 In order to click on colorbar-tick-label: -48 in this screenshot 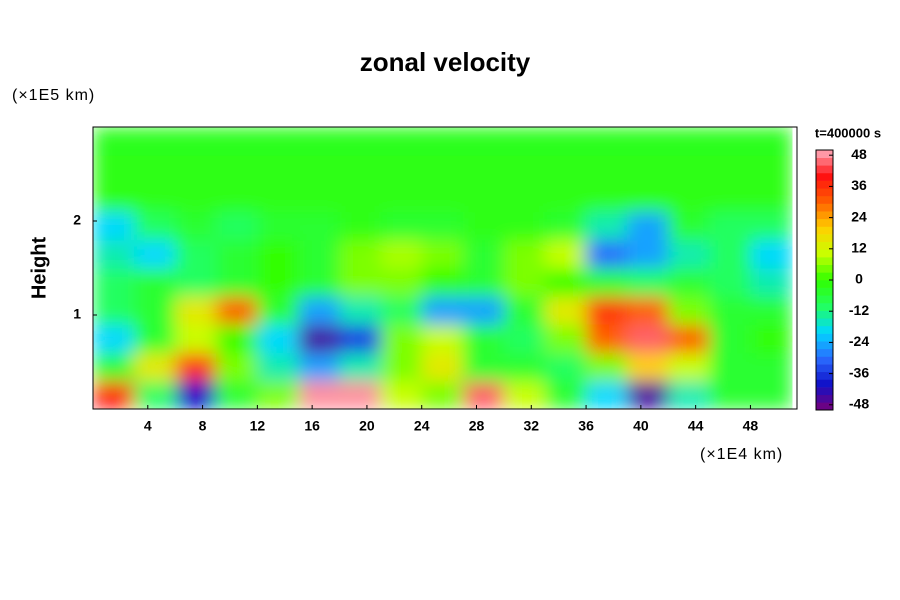, I will do `click(859, 404)`.